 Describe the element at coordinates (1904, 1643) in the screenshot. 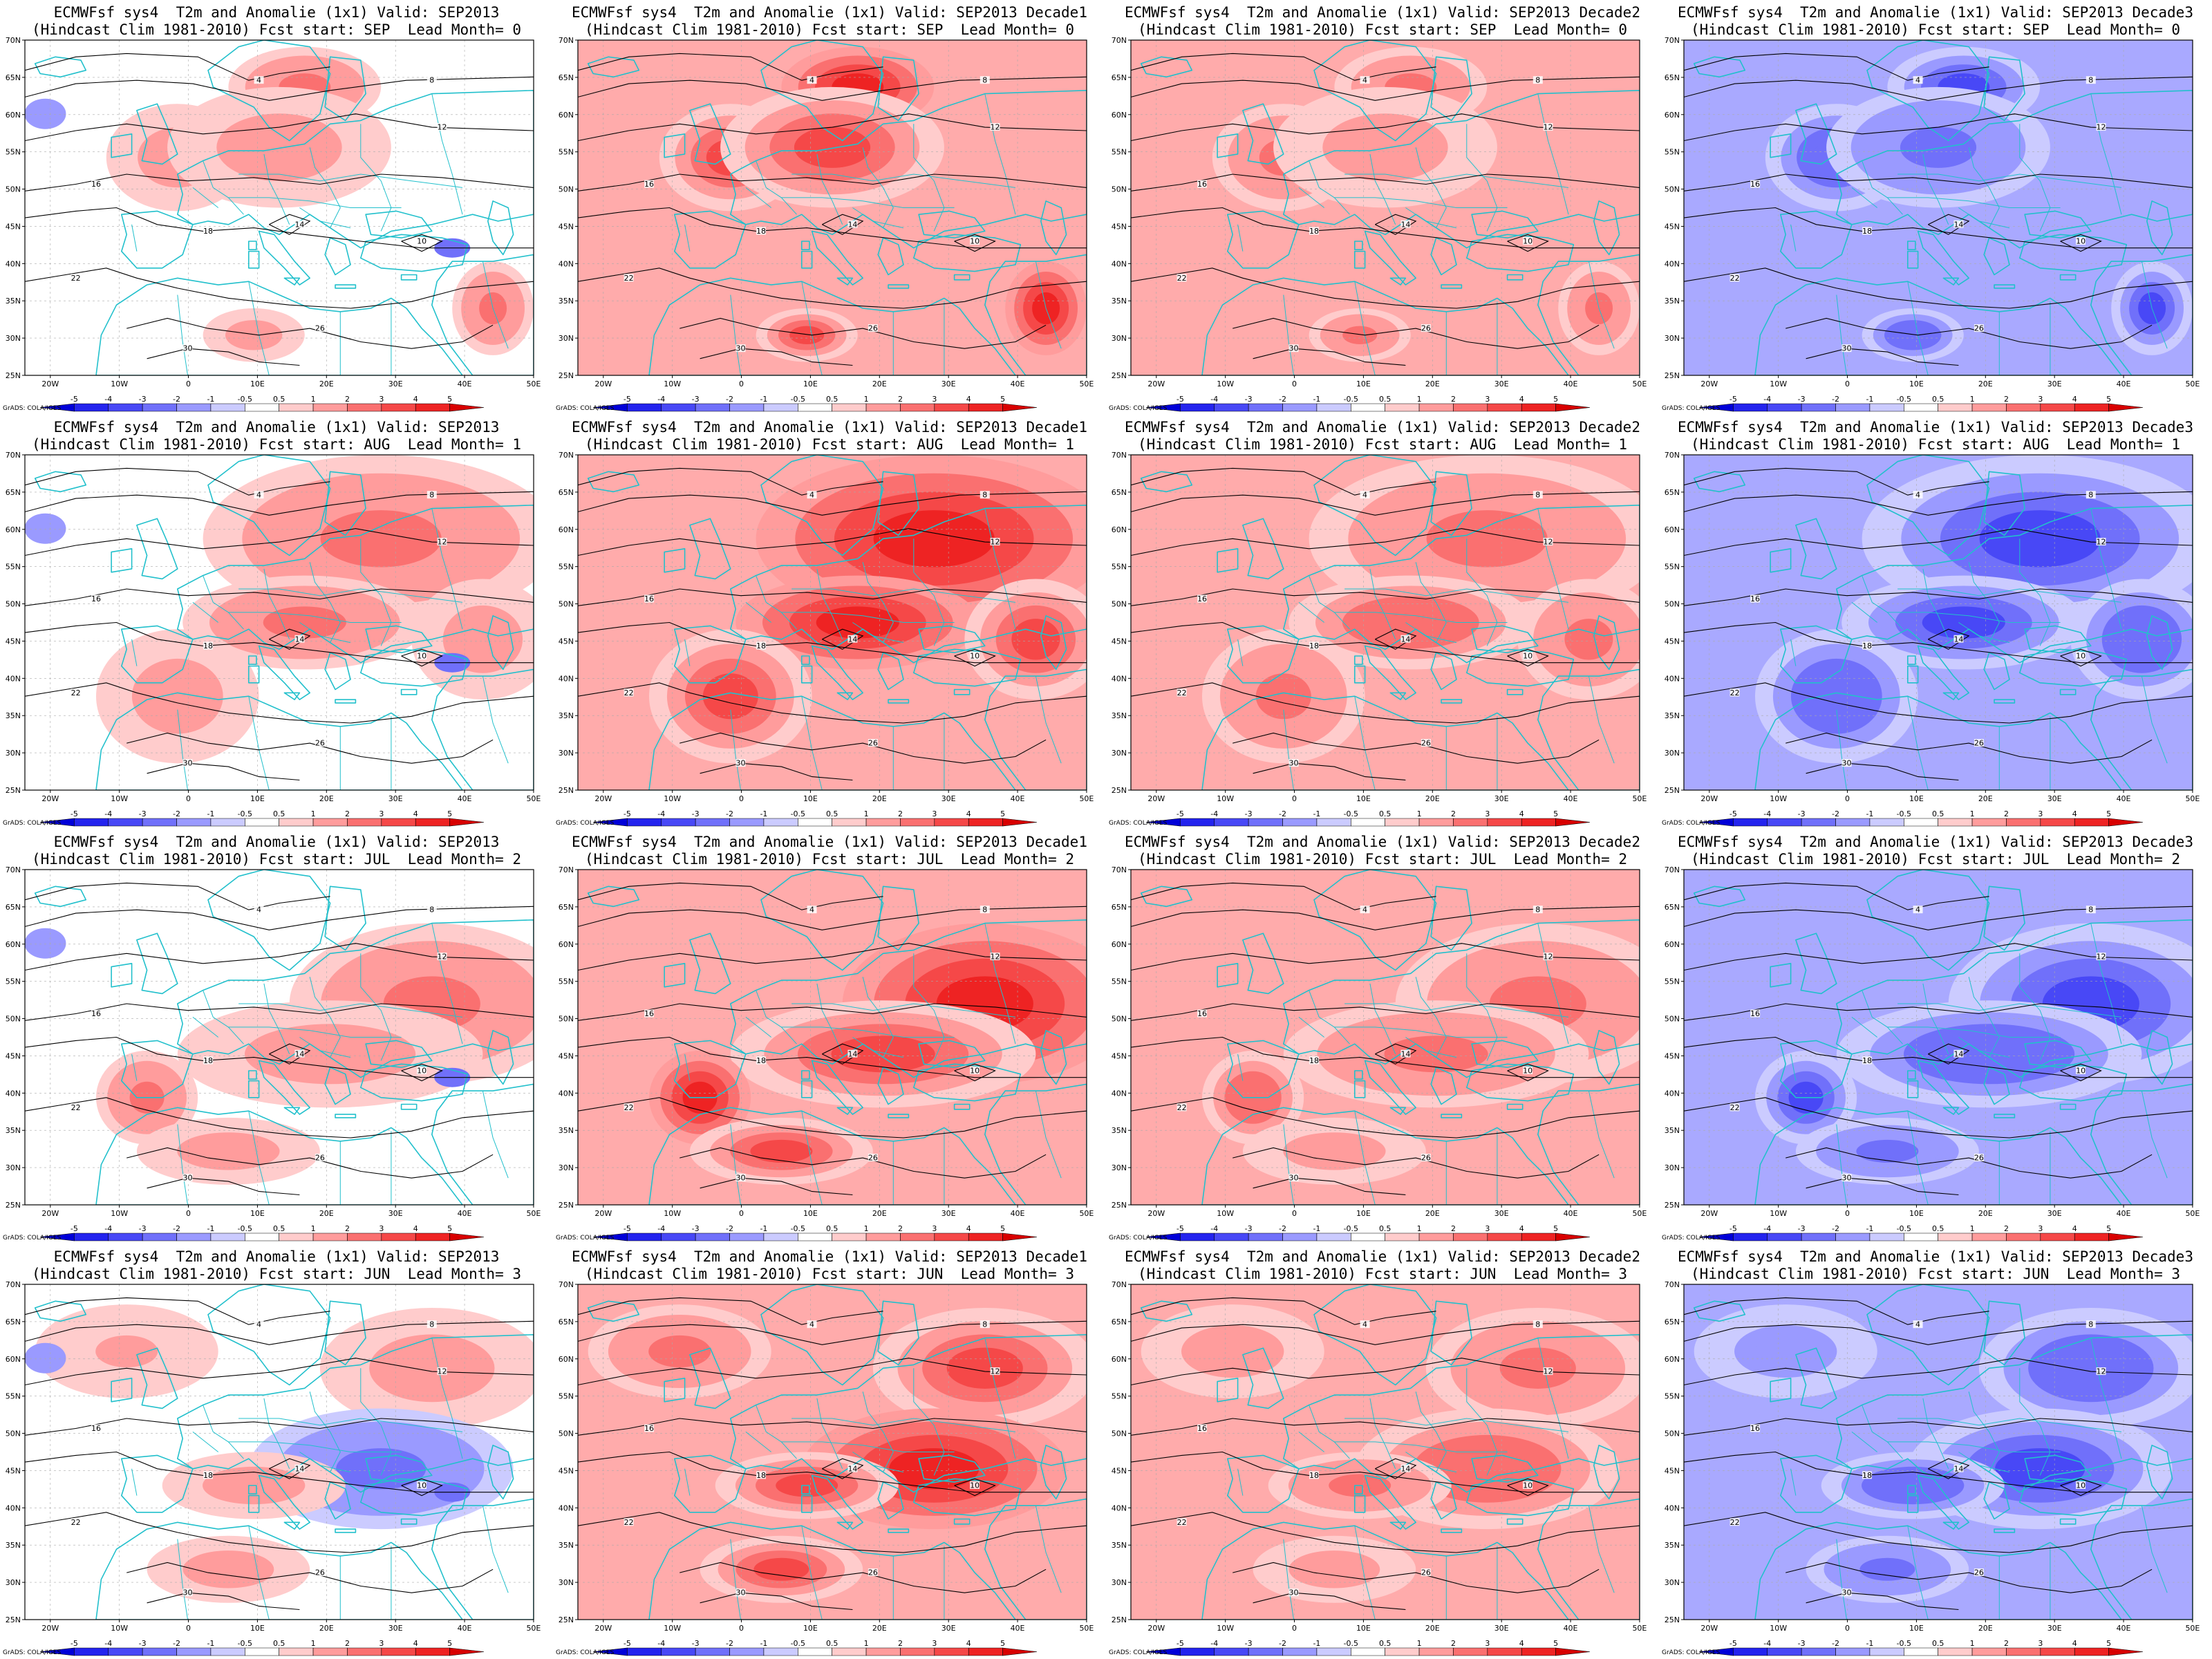

I see `colorbar-label: -0.5` at that location.